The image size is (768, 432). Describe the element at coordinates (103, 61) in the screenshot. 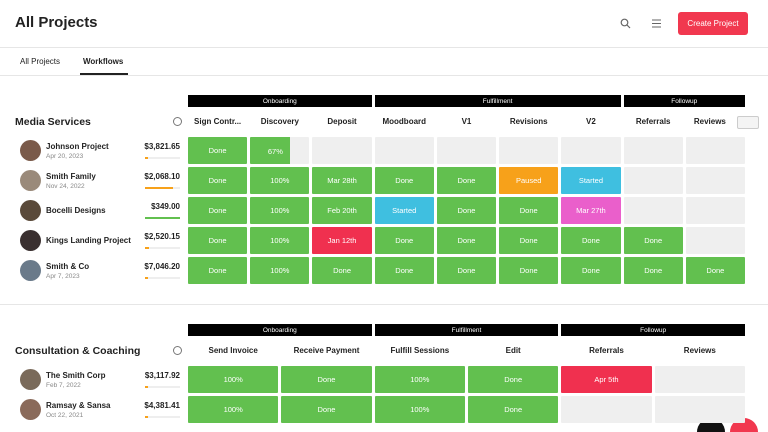

I see `tab: Workflows` at that location.